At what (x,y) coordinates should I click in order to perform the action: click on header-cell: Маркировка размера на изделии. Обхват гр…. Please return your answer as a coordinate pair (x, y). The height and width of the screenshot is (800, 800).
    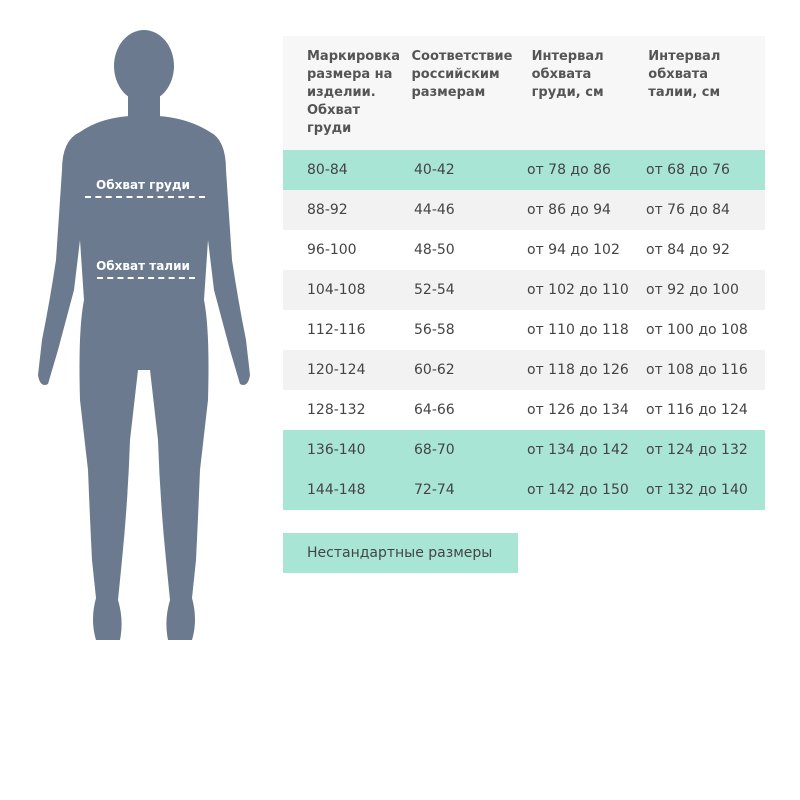
    Looking at the image, I should click on (354, 92).